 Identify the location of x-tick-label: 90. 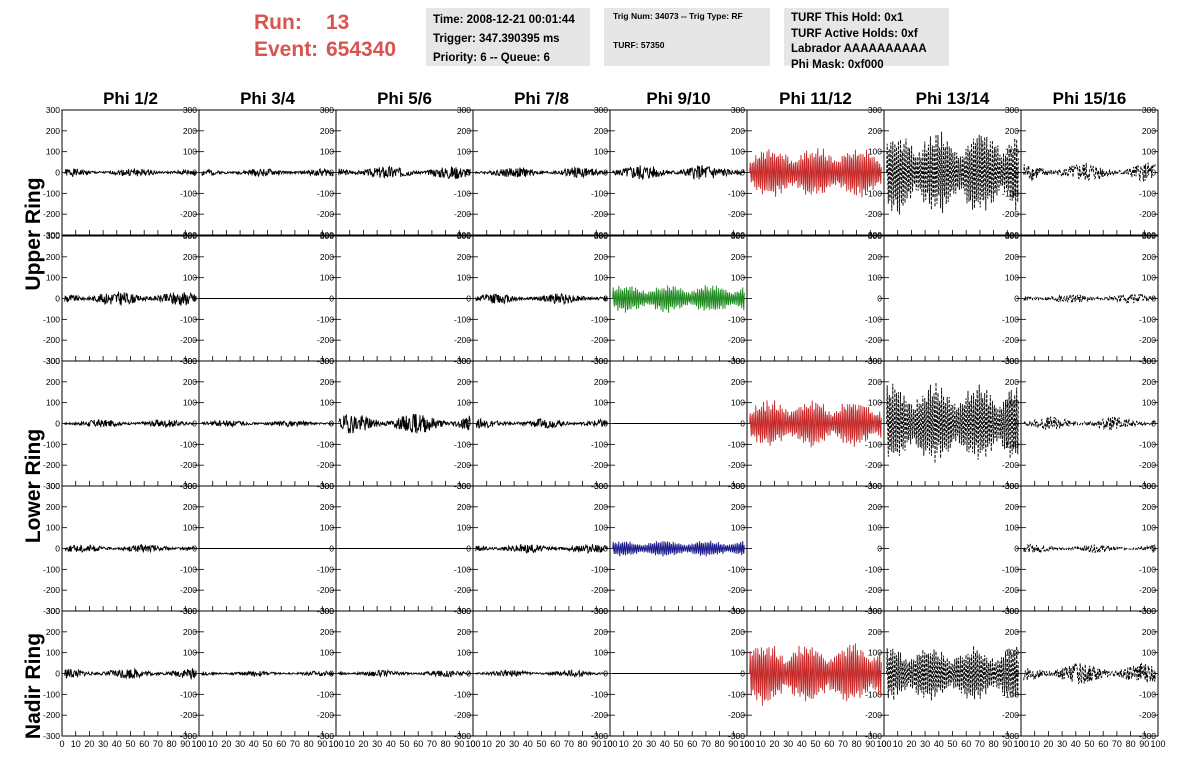
(870, 744).